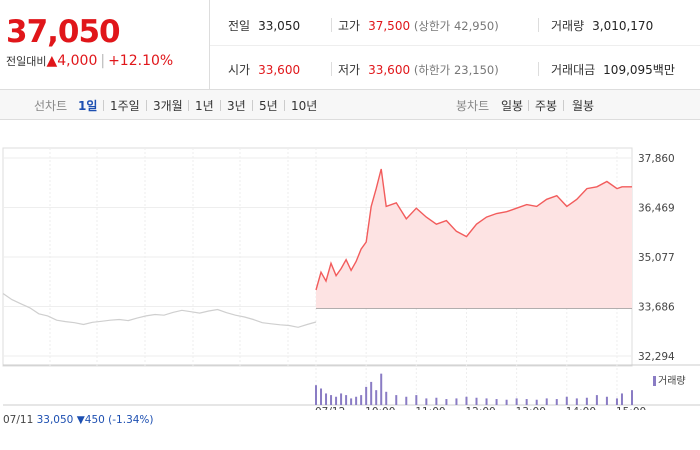 This screenshot has width=700, height=450. I want to click on candle-chart-label: 봉차트, so click(473, 106).